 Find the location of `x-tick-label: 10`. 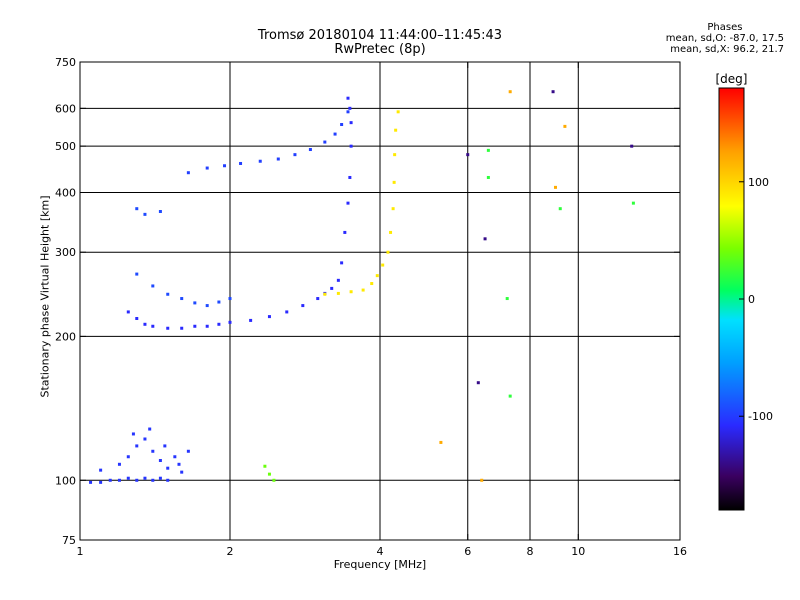

x-tick-label: 10 is located at coordinates (578, 551).